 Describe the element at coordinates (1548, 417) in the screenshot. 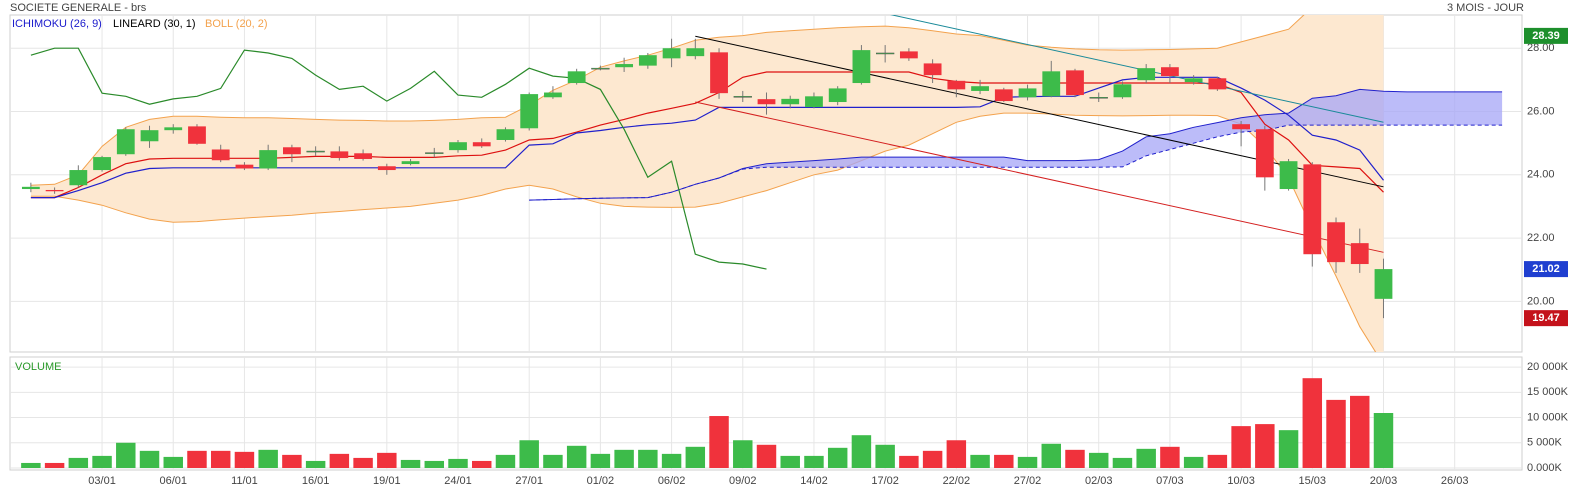

I see `y-tick-label: 10 000K` at that location.